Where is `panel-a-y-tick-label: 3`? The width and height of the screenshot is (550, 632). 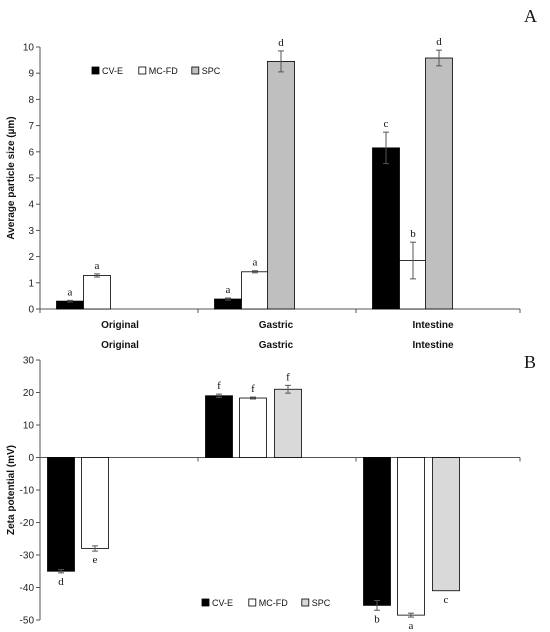 panel-a-y-tick-label: 3 is located at coordinates (31, 231).